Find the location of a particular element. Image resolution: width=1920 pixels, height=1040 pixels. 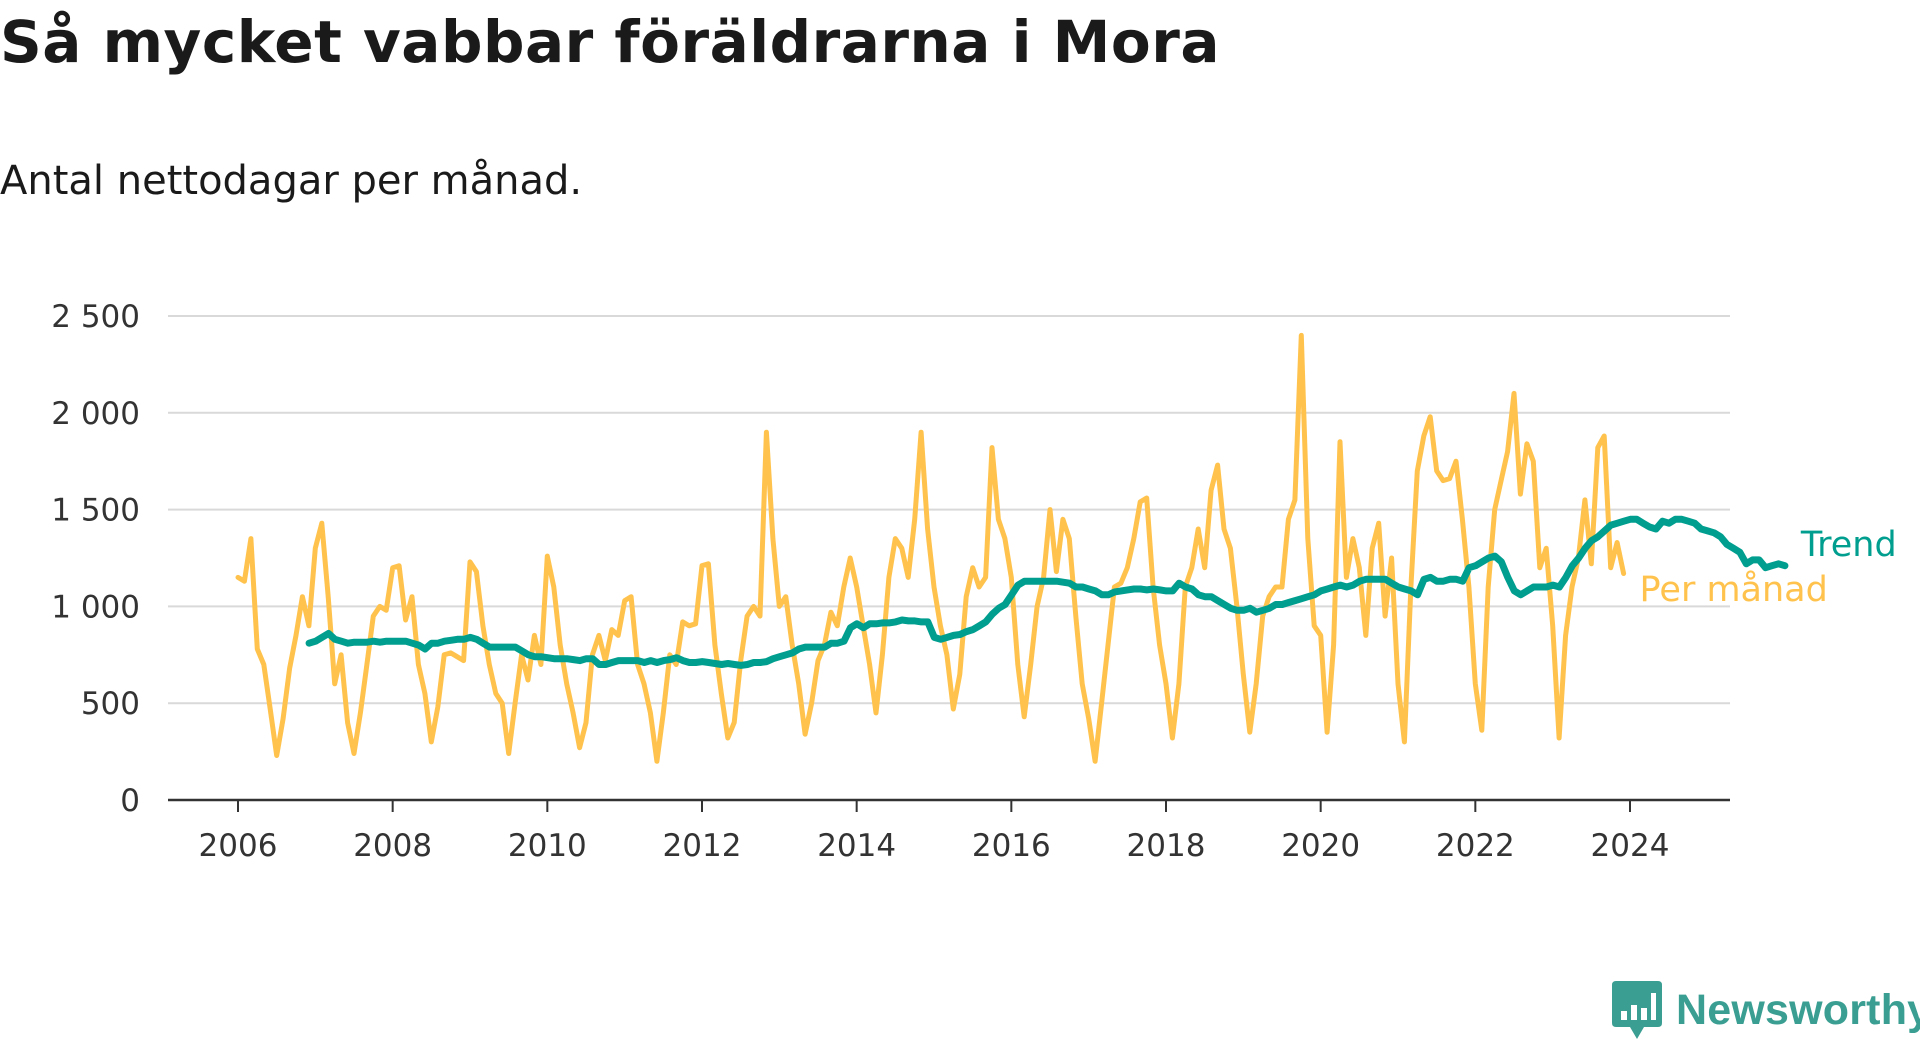

y-tick-label: 1 000 is located at coordinates (95, 607).